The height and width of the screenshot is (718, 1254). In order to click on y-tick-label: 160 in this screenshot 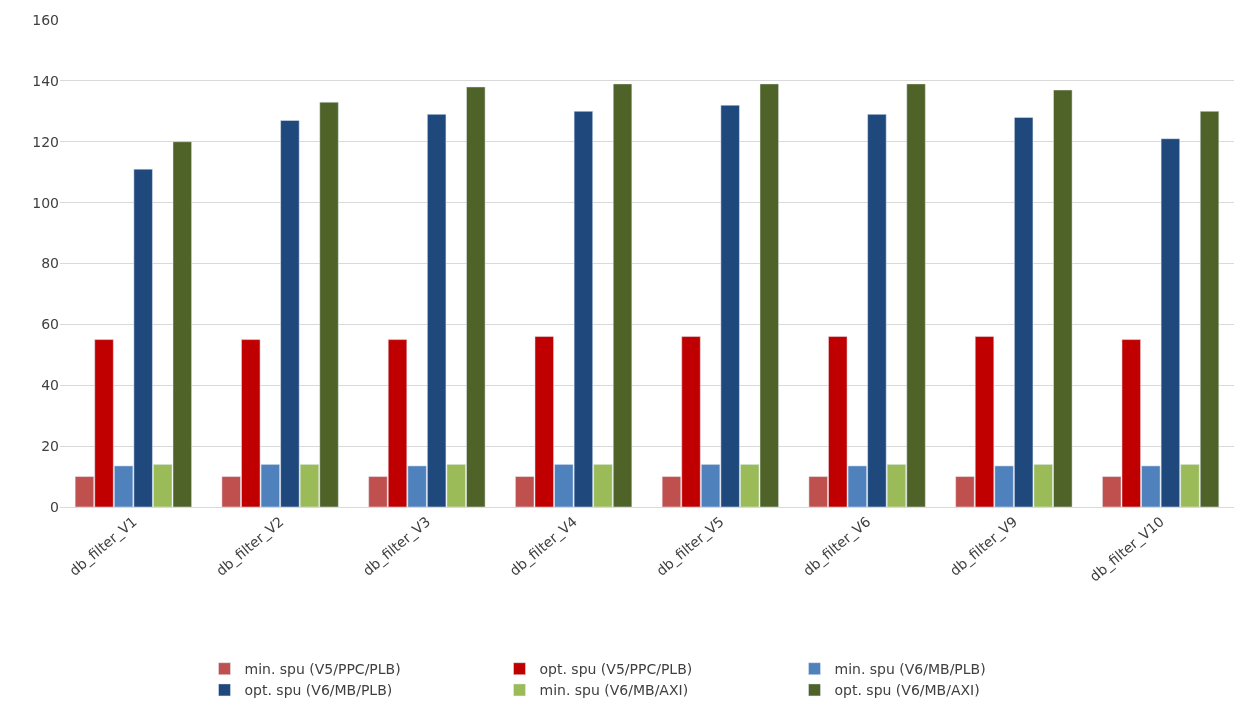, I will do `click(45, 19)`.